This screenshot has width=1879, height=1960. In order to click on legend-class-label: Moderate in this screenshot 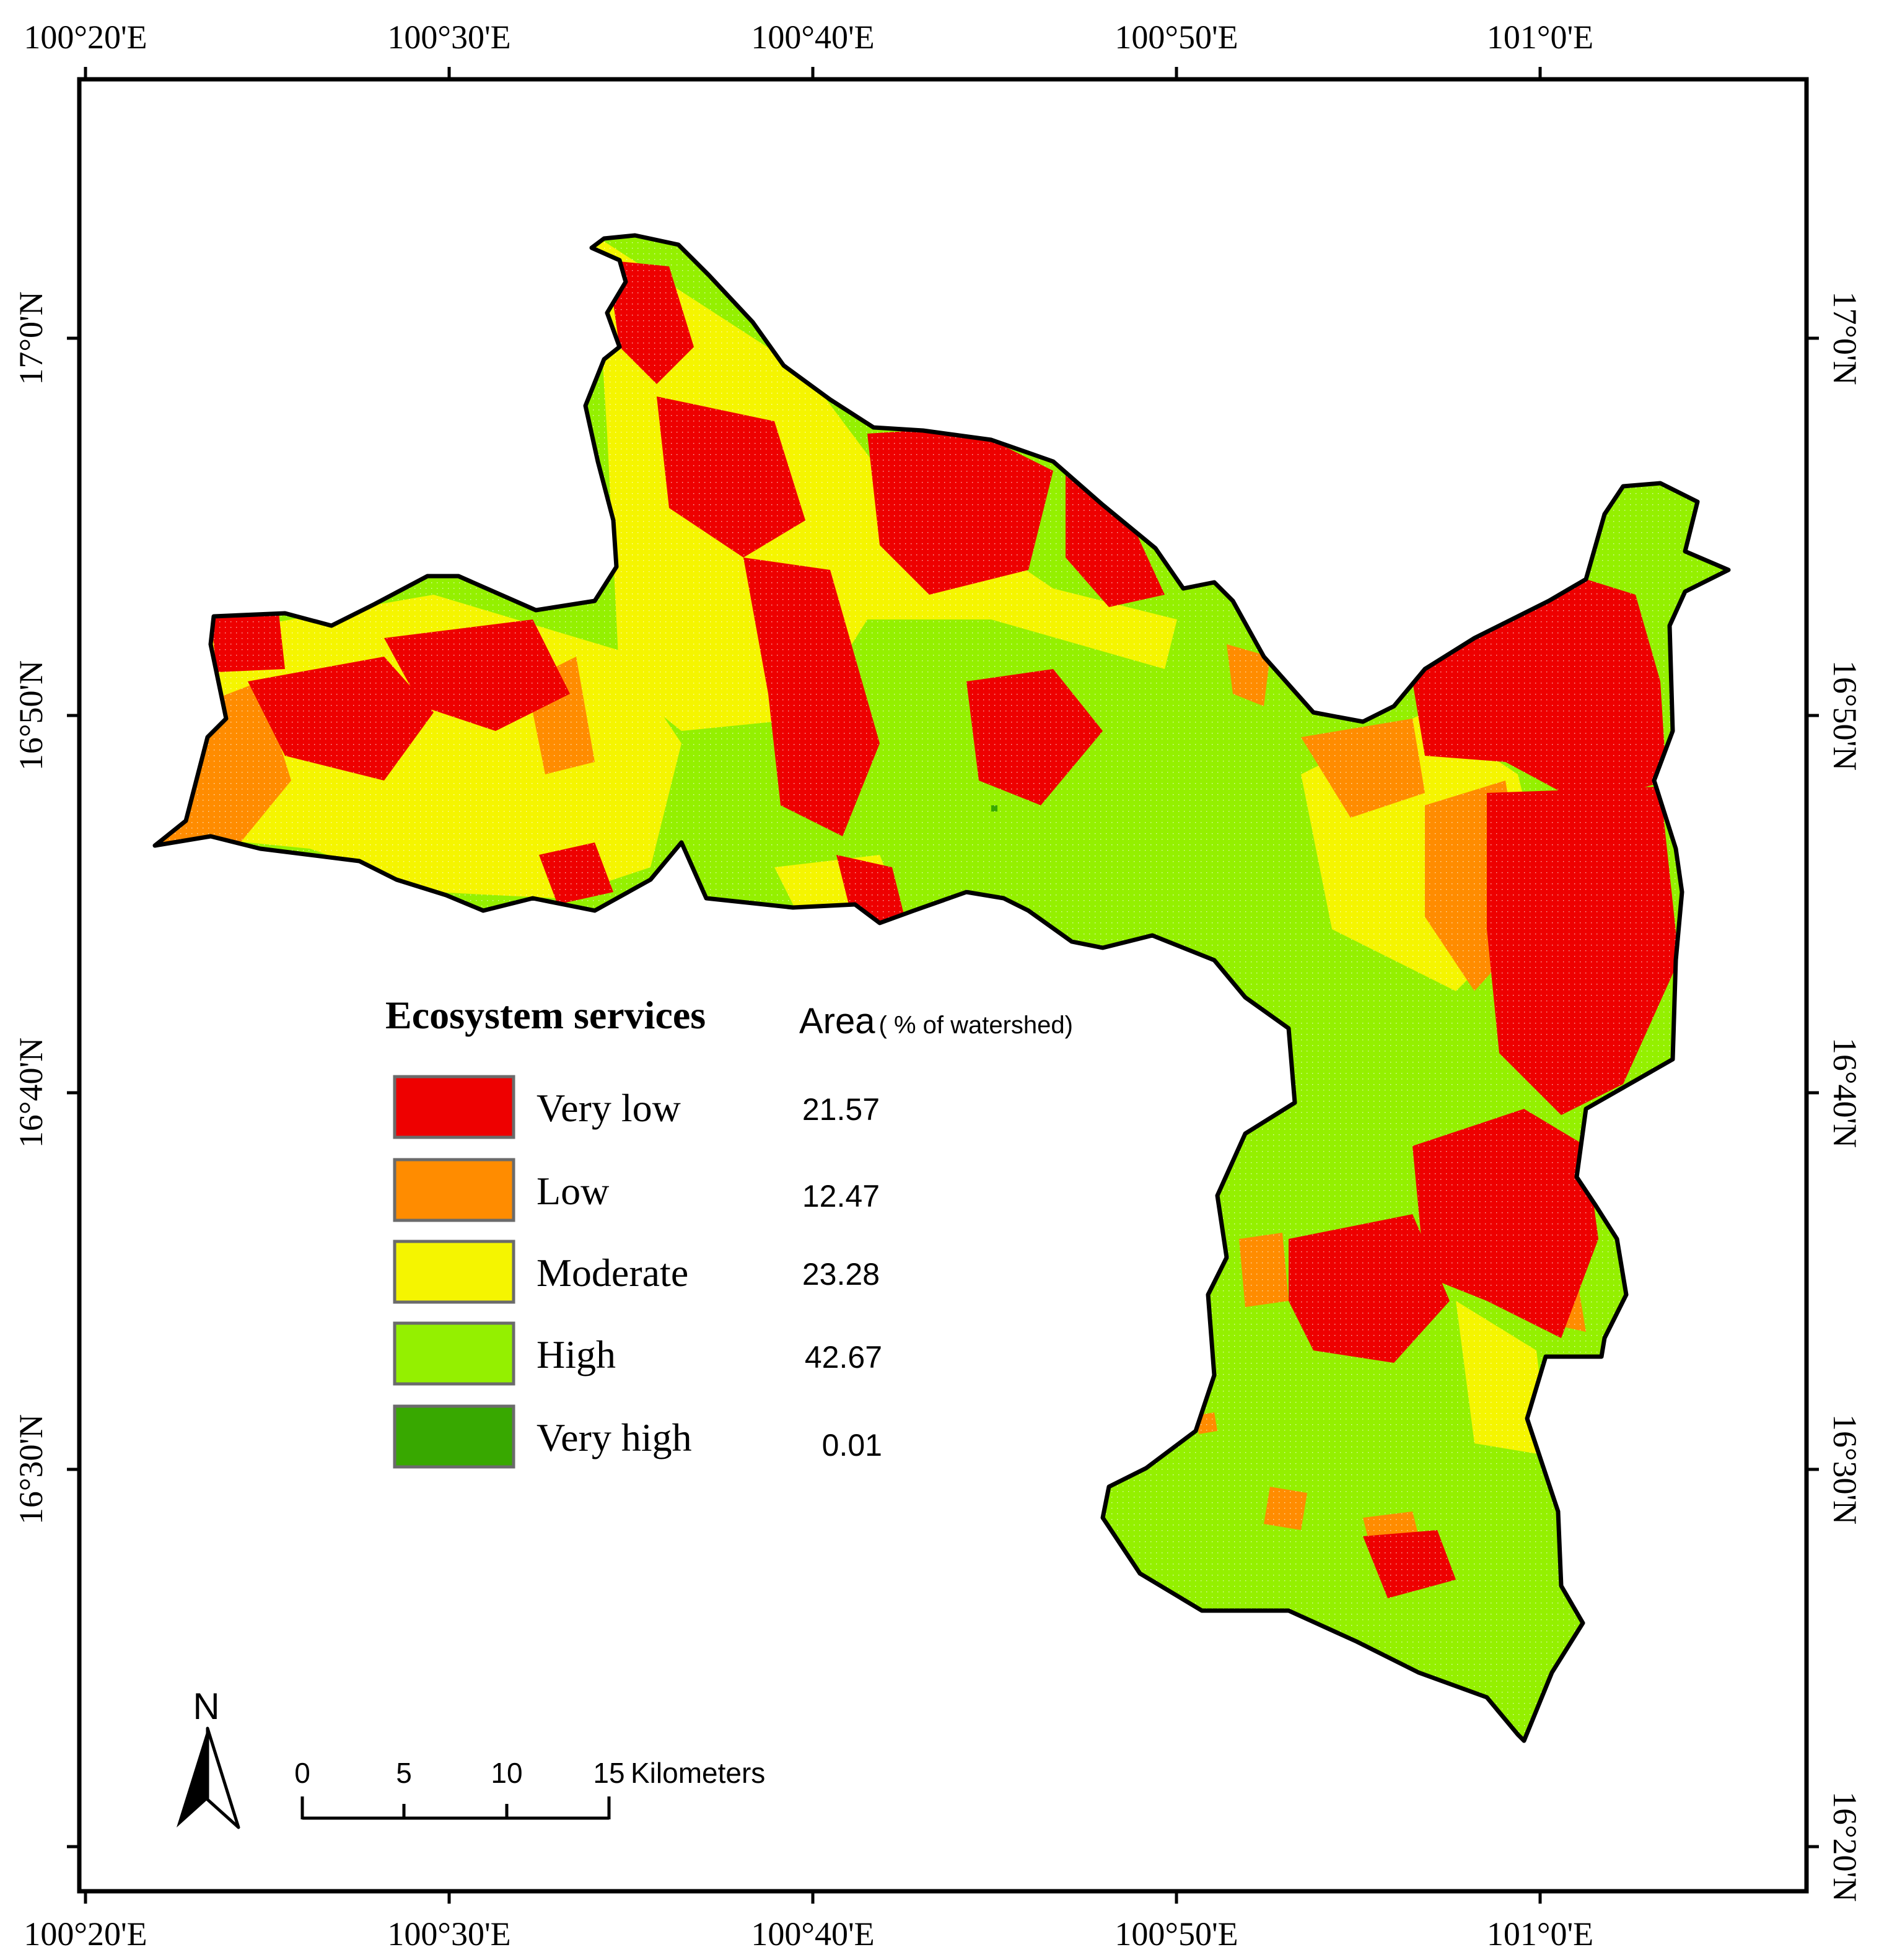, I will do `click(612, 1273)`.